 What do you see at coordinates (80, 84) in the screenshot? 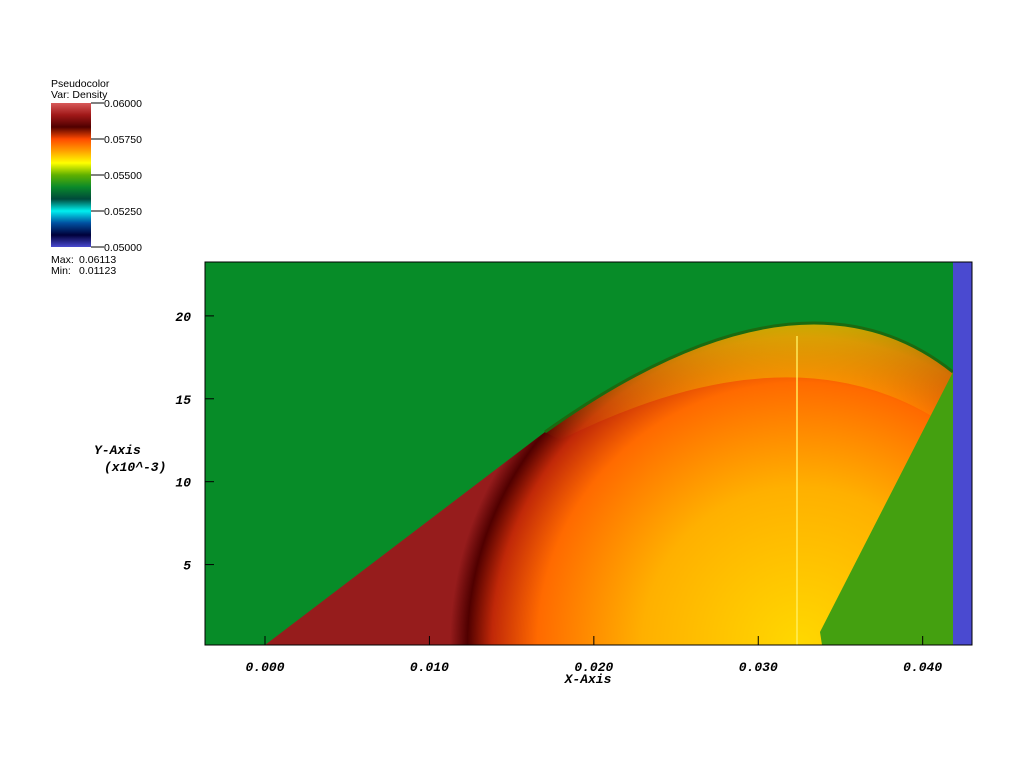
I see `legend-title: Pseudocolor` at bounding box center [80, 84].